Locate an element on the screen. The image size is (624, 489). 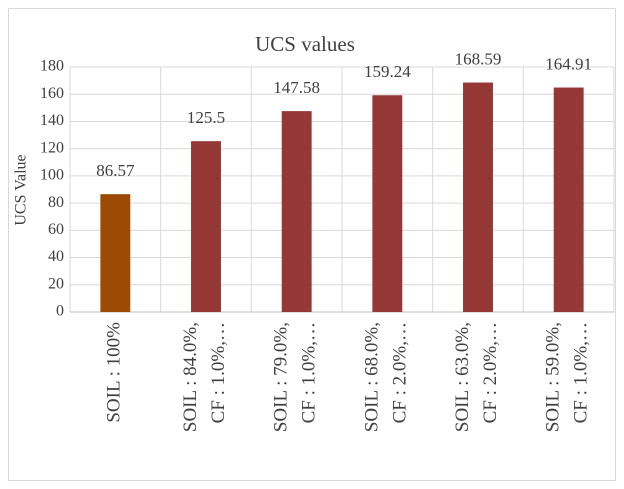
x-tick-label: SOIL : 100% is located at coordinates (114, 372).